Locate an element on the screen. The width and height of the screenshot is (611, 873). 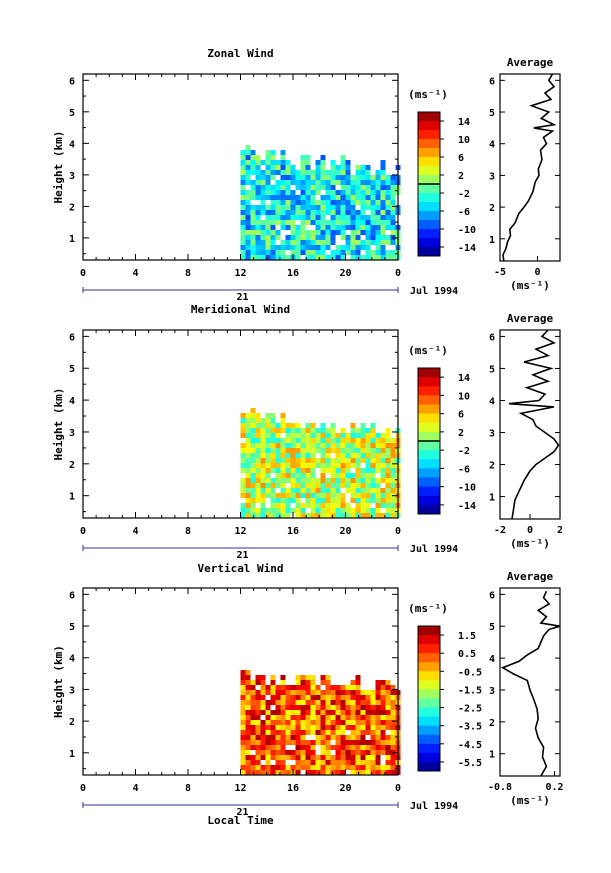
meridional-xtick-label: 0 is located at coordinates (83, 531).